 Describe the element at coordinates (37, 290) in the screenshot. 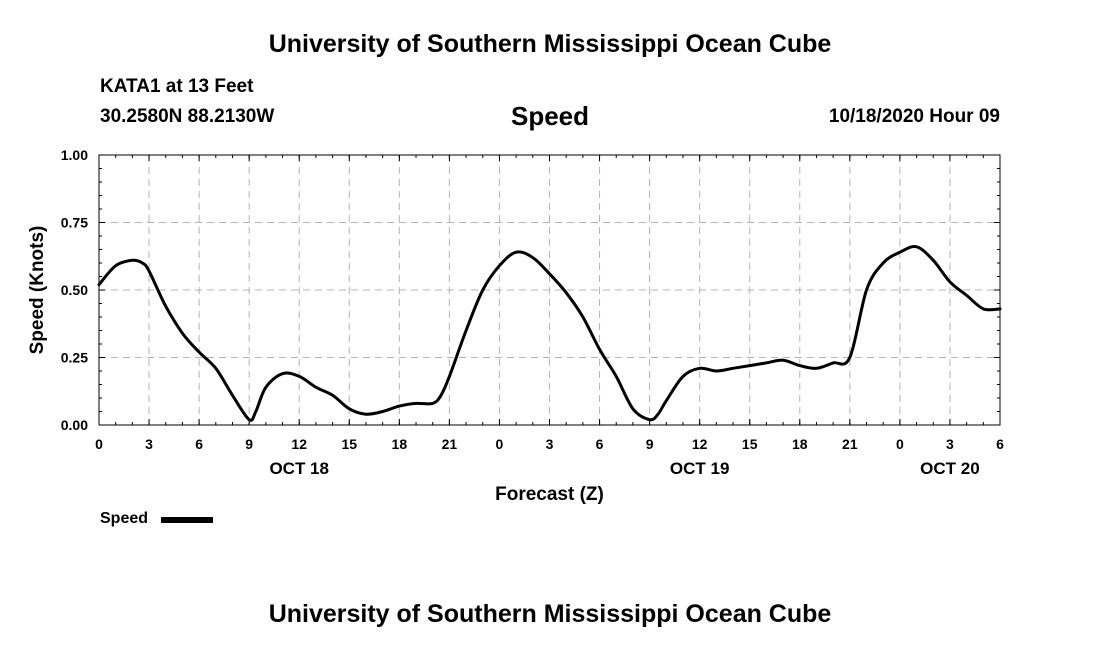

I see `y-axis-title: Speed (Knots)` at that location.